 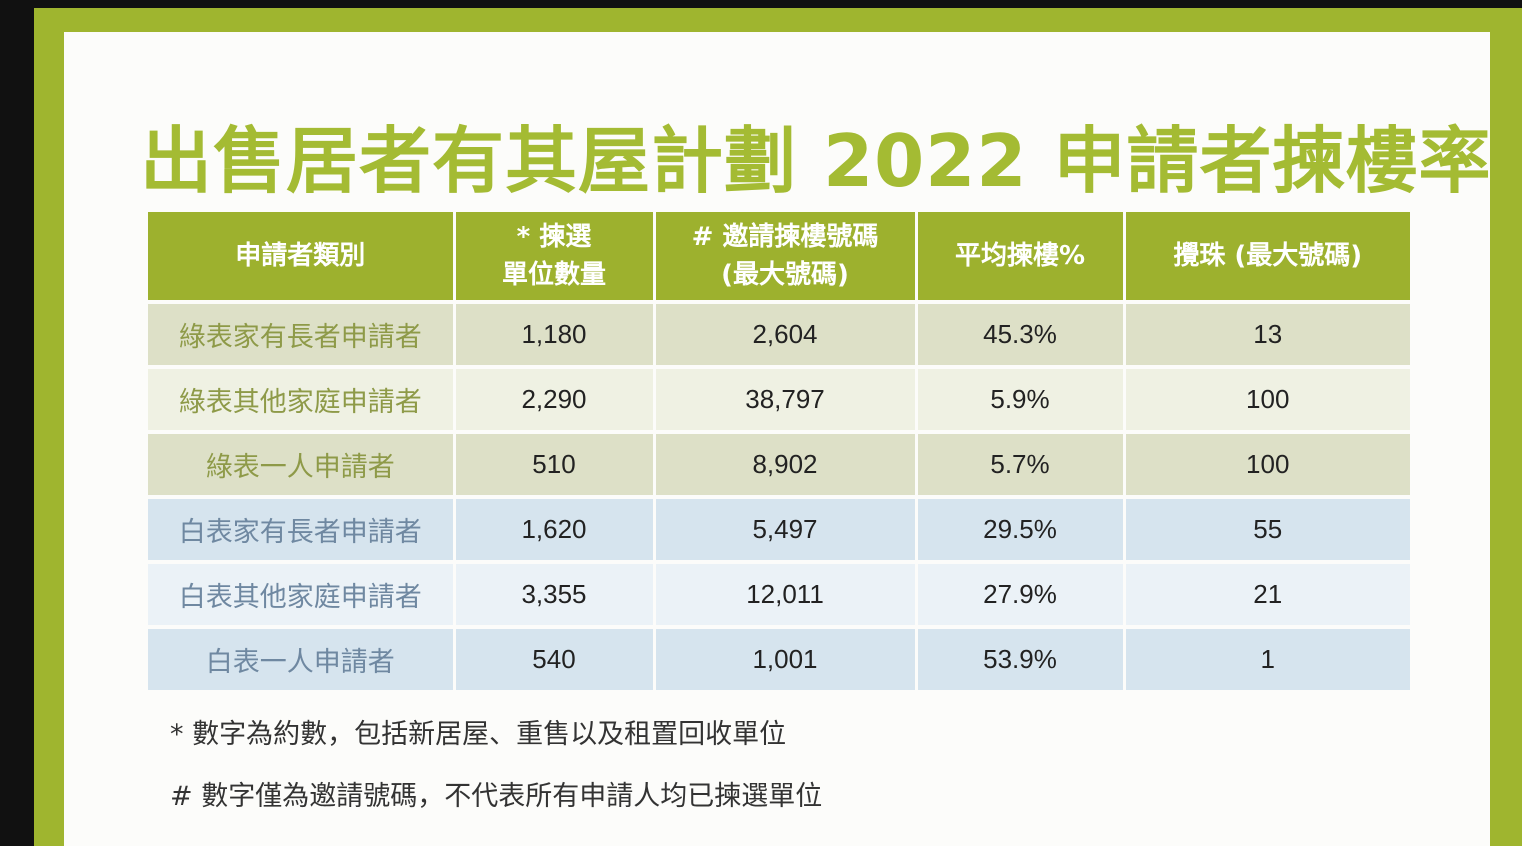 What do you see at coordinates (302, 465) in the screenshot?
I see `cell-category: 綠表一人申請者` at bounding box center [302, 465].